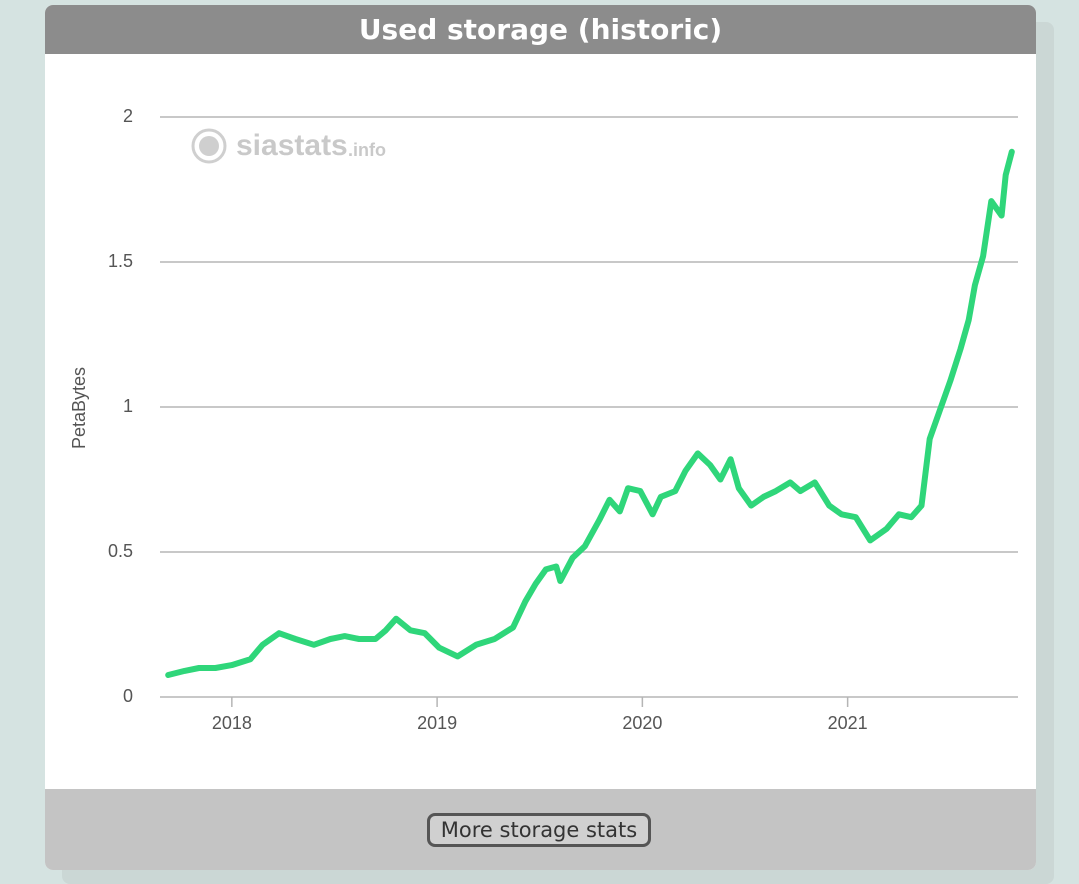 This screenshot has width=1079, height=884. I want to click on card-title: Used storage (historic), so click(540, 29).